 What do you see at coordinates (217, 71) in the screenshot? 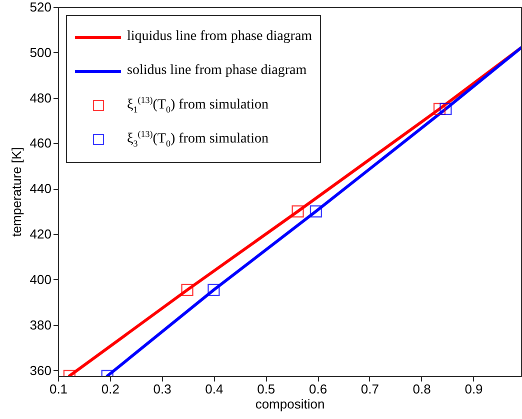
I see `legend-label: solidus line from phase diagram` at bounding box center [217, 71].